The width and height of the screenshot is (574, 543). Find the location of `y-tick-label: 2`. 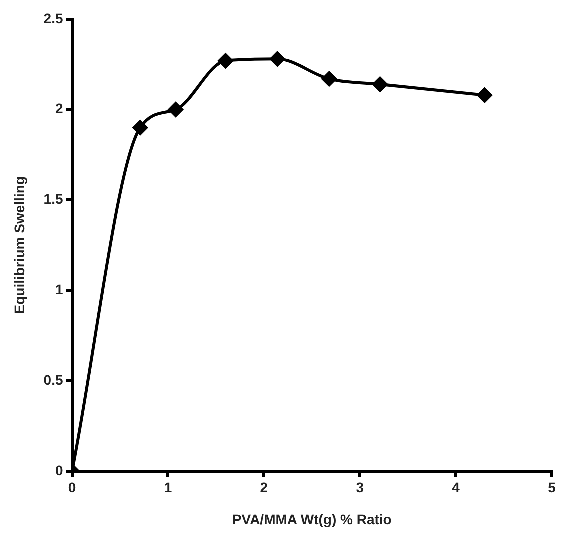

y-tick-label: 2 is located at coordinates (59, 108).